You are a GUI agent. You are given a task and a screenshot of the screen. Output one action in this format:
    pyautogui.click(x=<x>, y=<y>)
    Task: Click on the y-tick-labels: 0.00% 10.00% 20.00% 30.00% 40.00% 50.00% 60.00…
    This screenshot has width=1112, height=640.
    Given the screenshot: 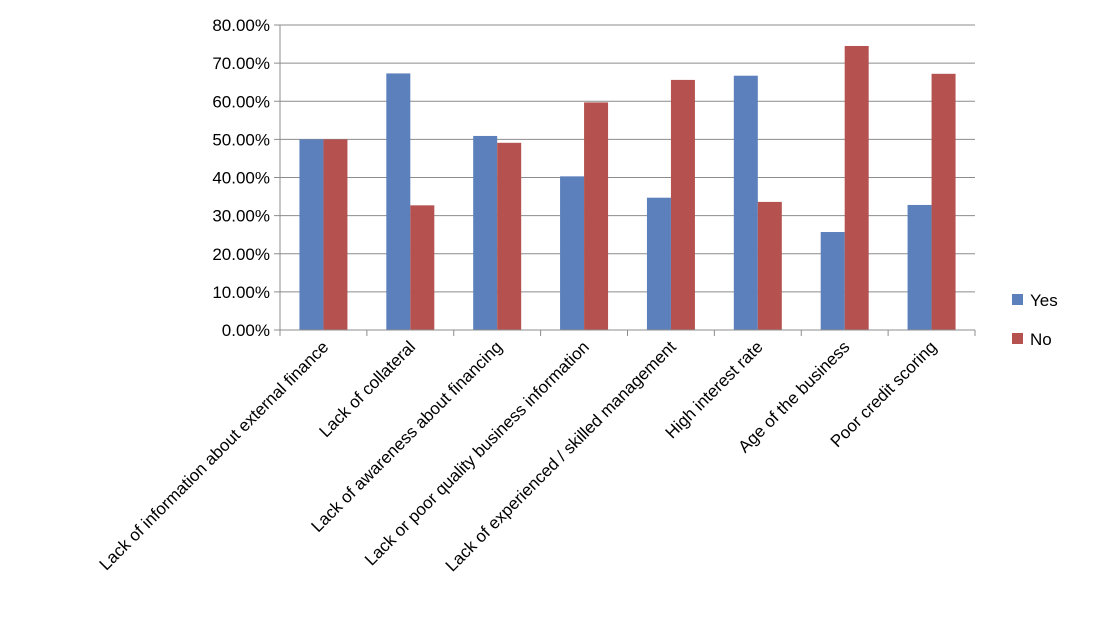 What is the action you would take?
    pyautogui.click(x=241, y=178)
    